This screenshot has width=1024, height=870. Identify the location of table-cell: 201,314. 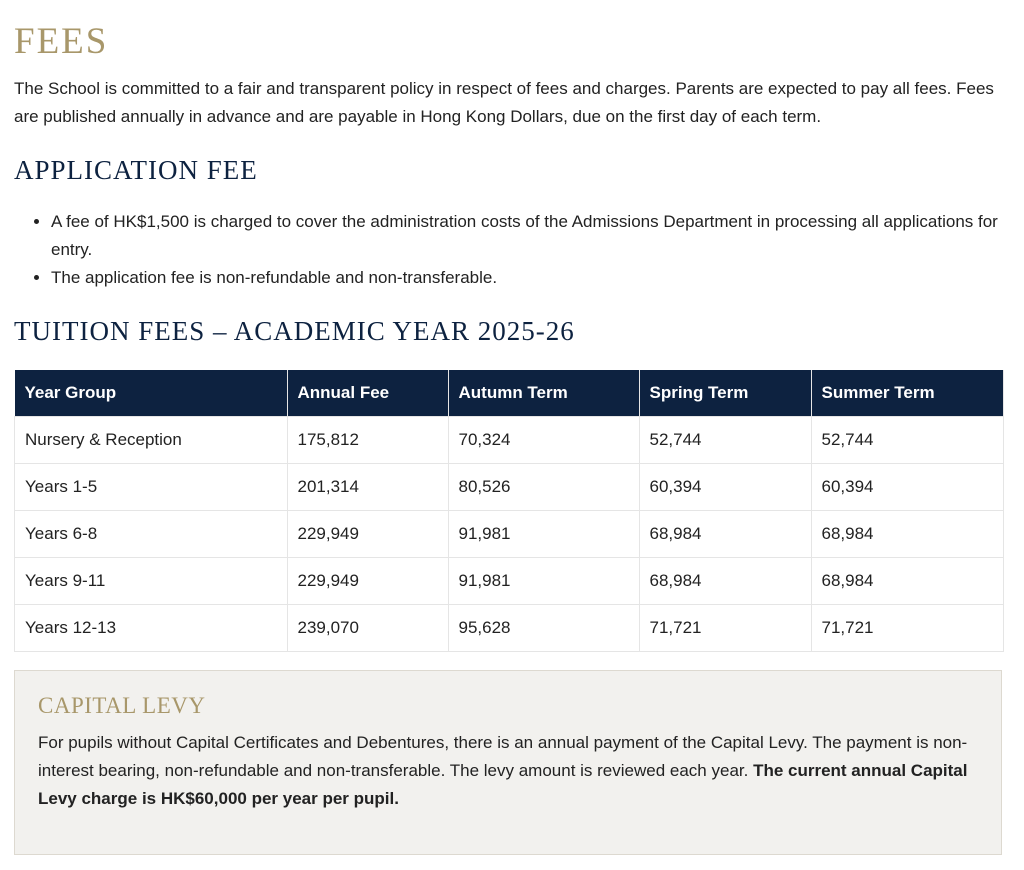
(367, 487).